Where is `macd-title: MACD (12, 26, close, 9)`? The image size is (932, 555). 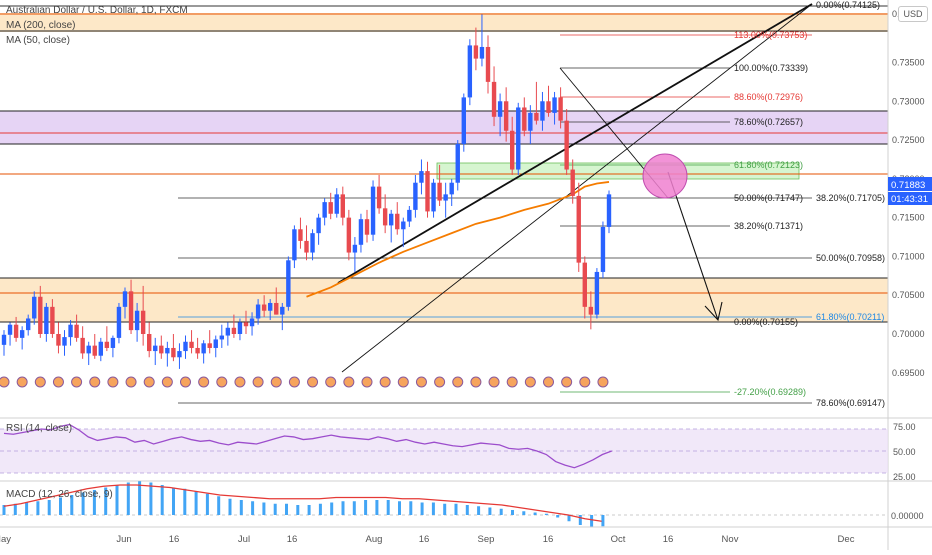 macd-title: MACD (12, 26, close, 9) is located at coordinates (59, 494).